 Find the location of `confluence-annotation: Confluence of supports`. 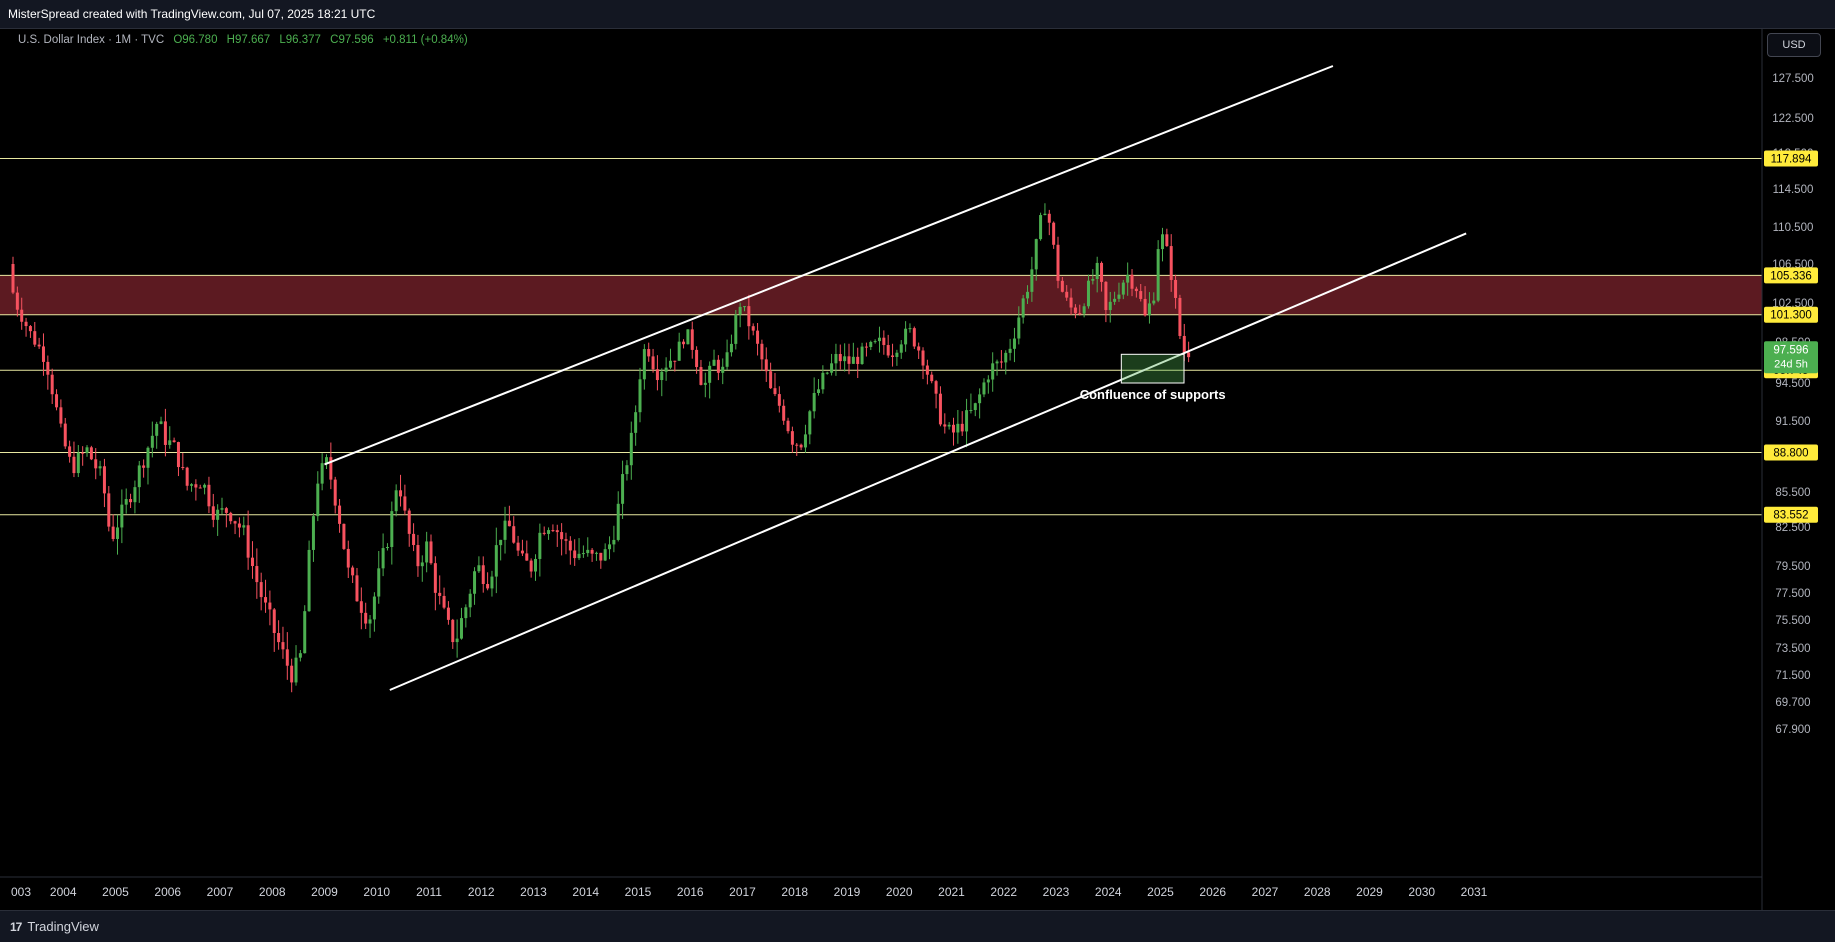

confluence-annotation: Confluence of supports is located at coordinates (1153, 394).